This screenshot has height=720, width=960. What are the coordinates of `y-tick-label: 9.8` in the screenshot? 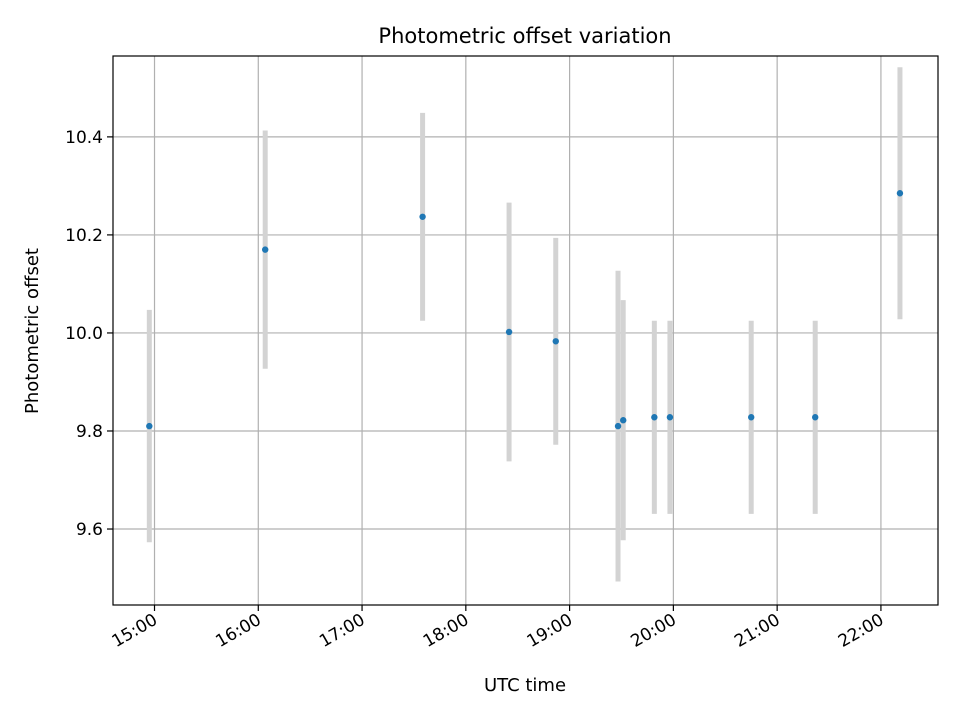 It's located at (89, 432).